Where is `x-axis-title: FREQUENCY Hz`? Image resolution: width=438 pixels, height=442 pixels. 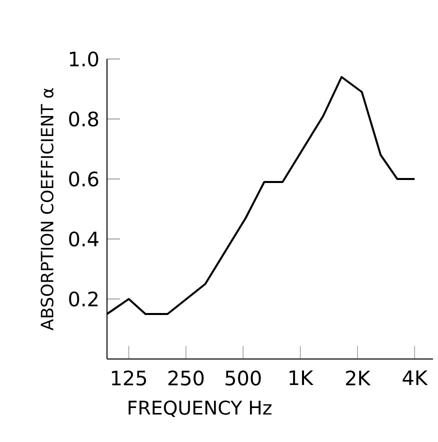 x-axis-title: FREQUENCY Hz is located at coordinates (200, 408).